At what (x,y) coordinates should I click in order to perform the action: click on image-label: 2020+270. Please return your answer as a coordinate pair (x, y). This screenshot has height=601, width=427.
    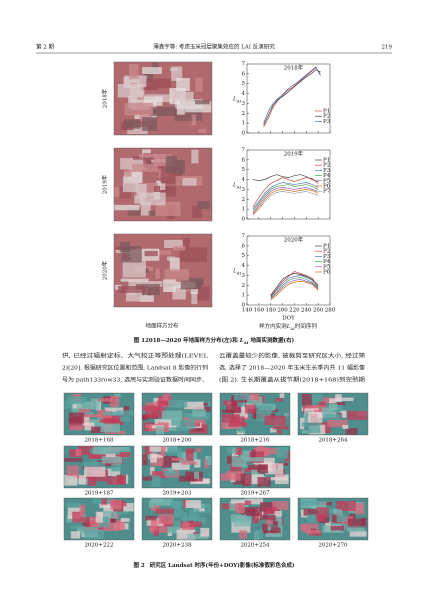
    Looking at the image, I should click on (333, 546).